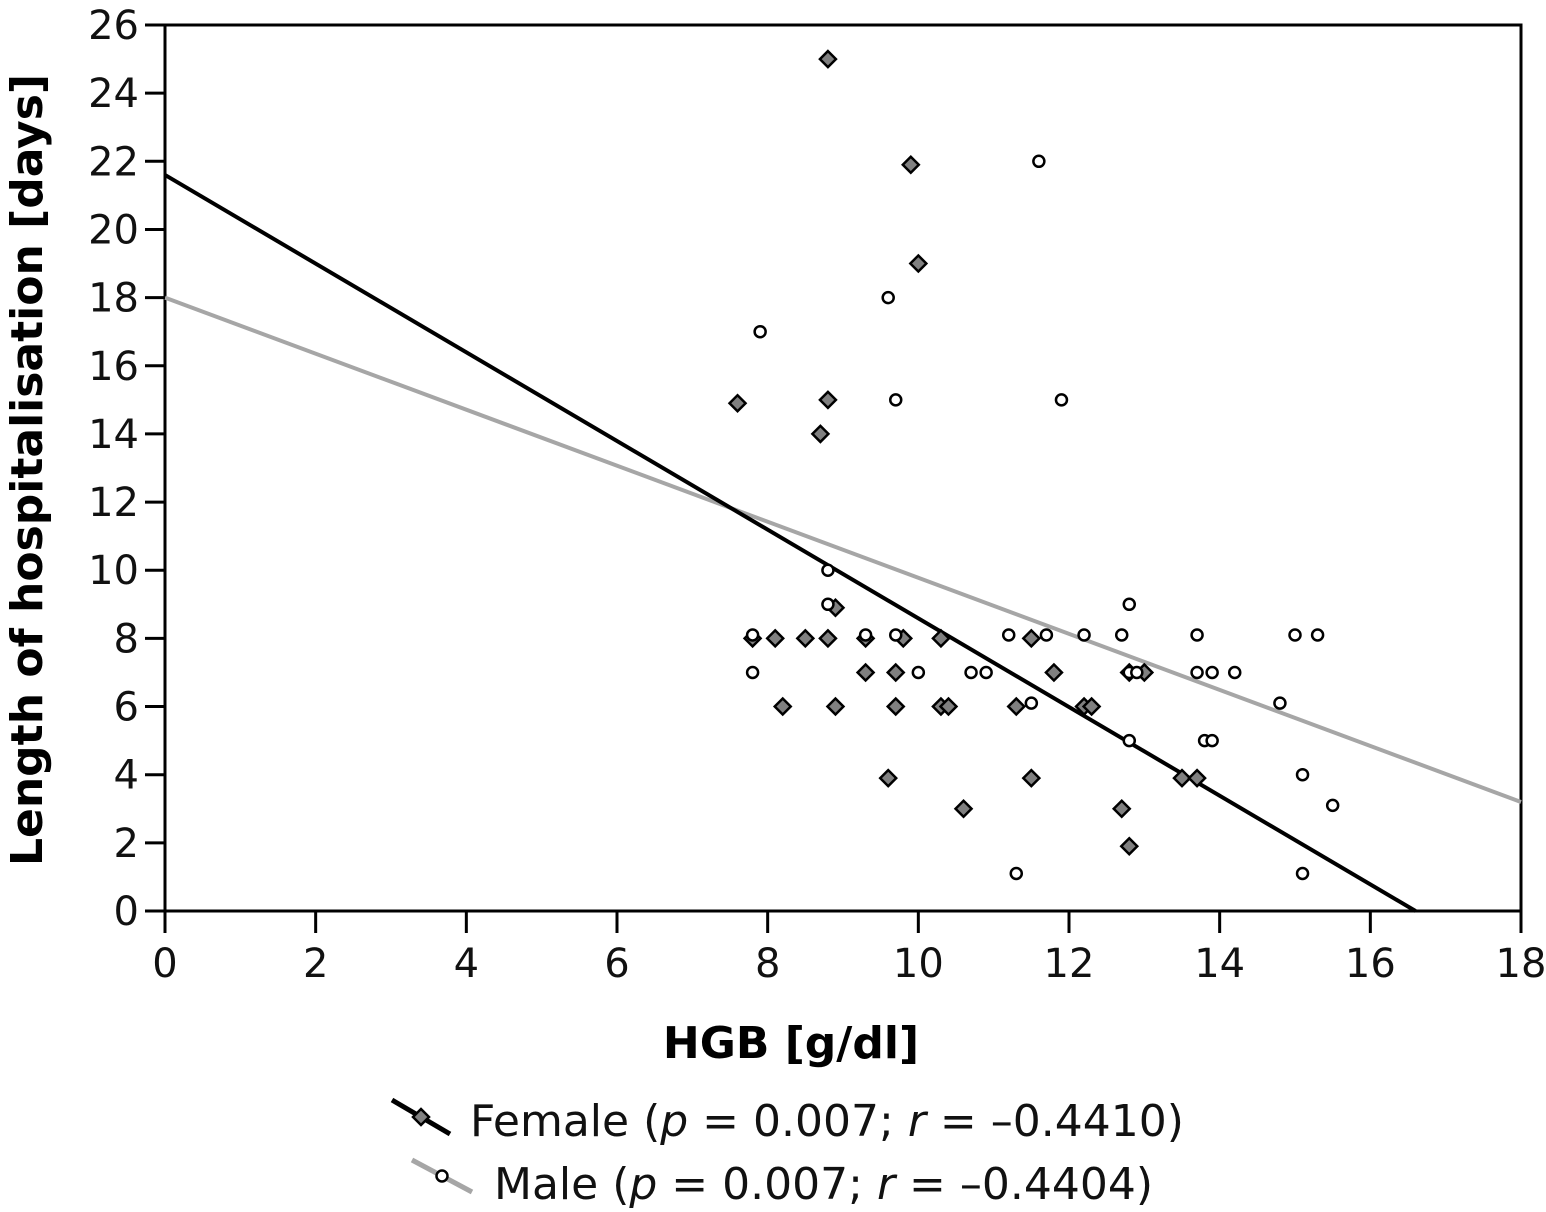  I want to click on y-tick-label: 2, so click(126, 844).